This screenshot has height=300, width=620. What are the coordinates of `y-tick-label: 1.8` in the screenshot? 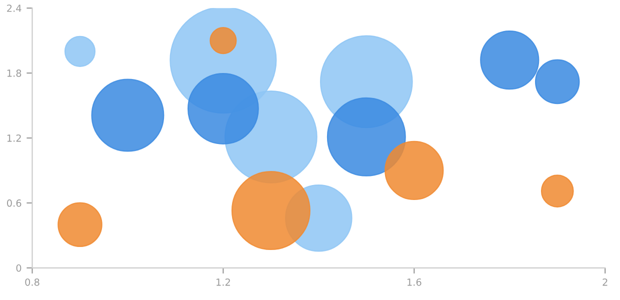 It's located at (14, 73).